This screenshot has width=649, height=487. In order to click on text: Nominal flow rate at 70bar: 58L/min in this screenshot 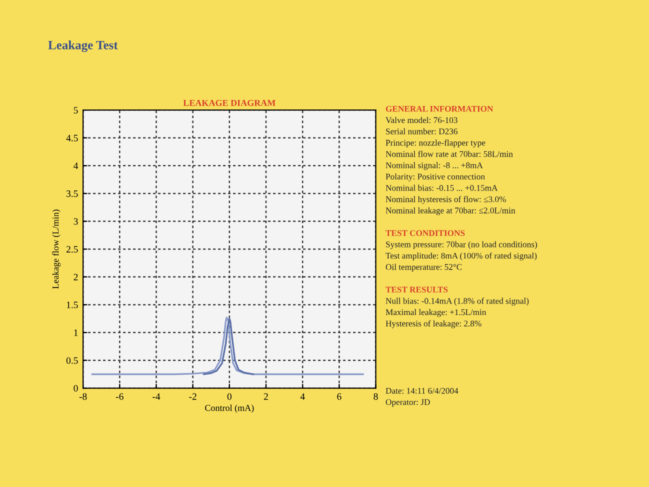, I will do `click(449, 153)`.